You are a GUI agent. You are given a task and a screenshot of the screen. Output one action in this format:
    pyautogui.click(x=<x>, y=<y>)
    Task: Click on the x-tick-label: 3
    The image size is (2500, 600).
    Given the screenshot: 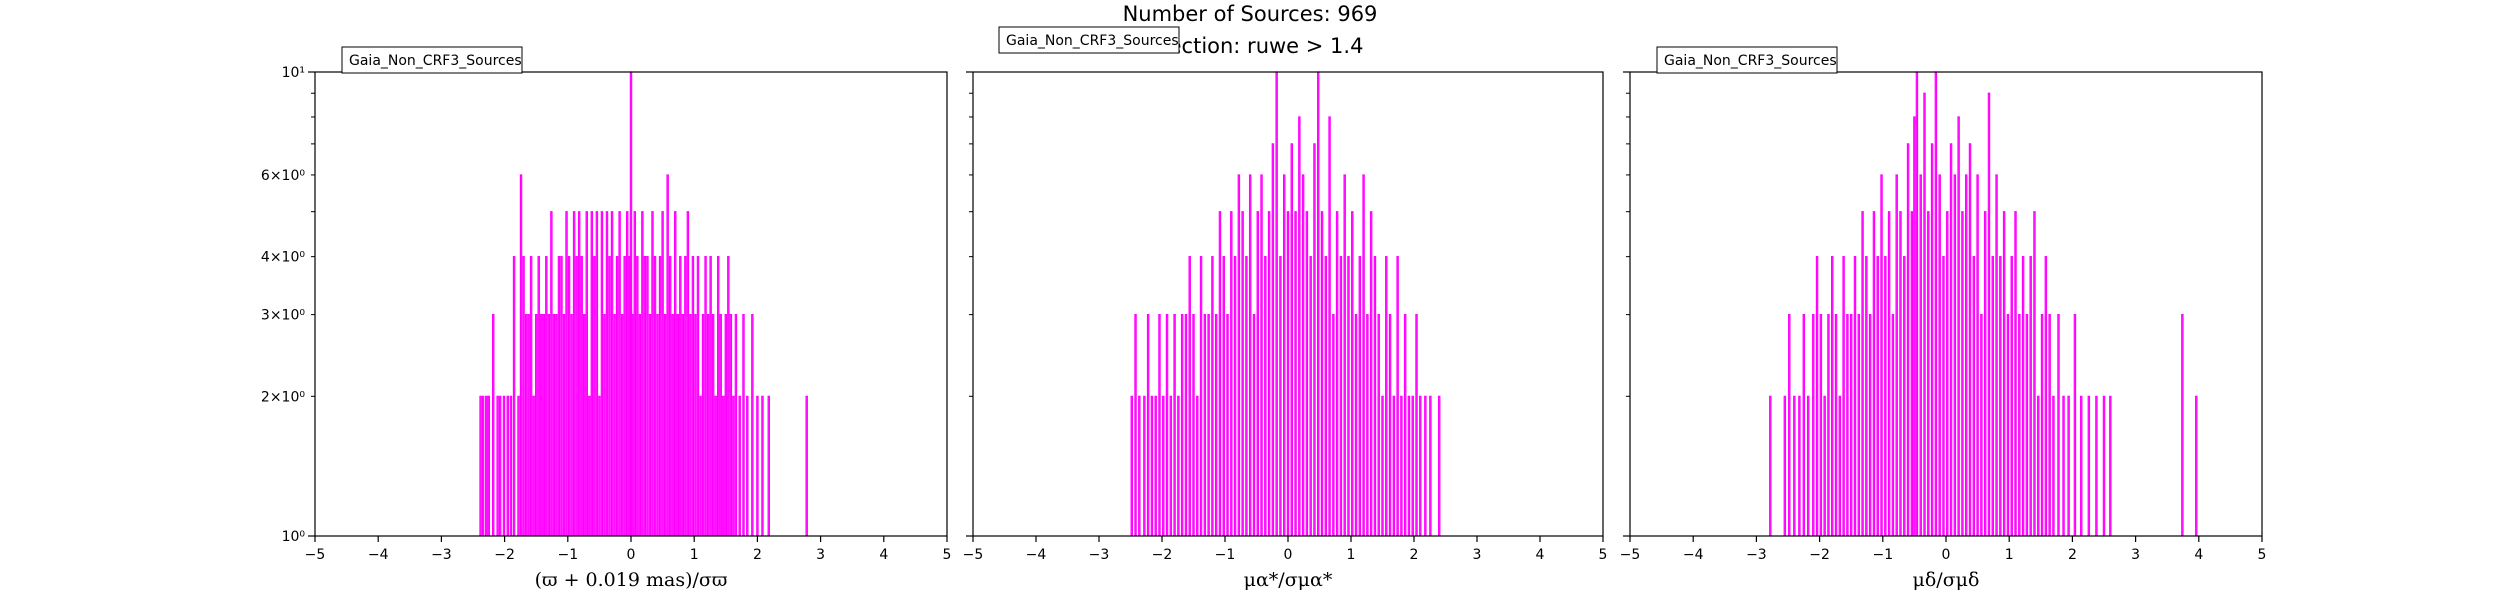 What is the action you would take?
    pyautogui.click(x=820, y=555)
    